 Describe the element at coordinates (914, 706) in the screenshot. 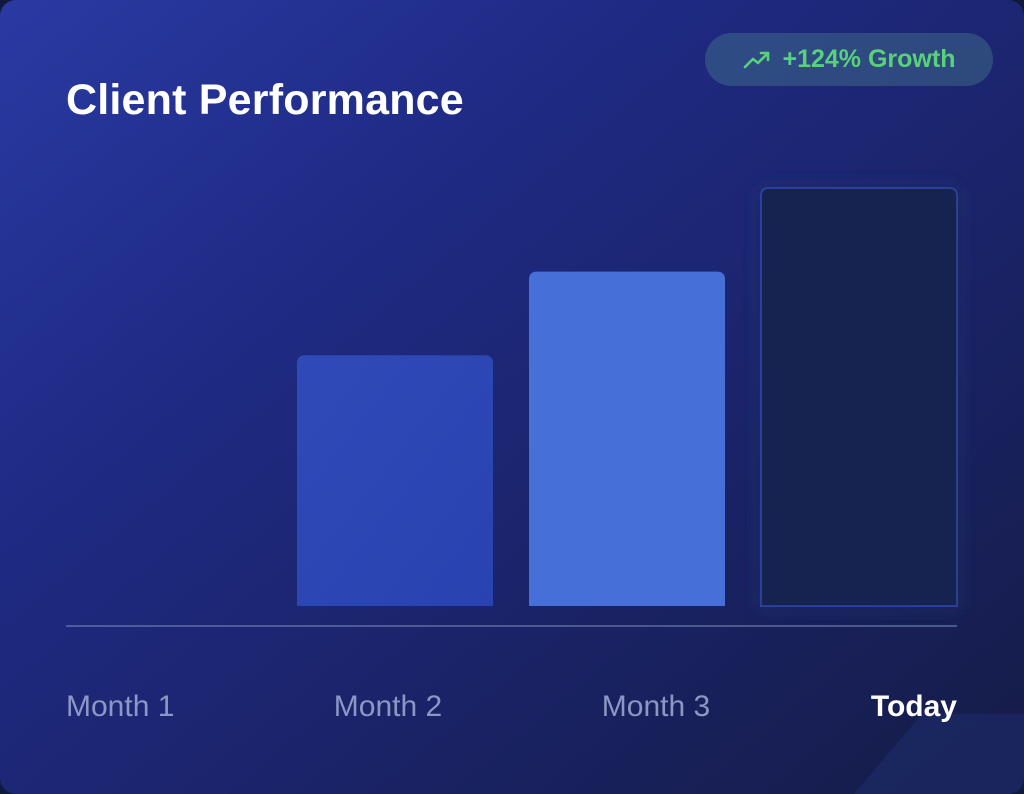

I see `x-tick-today: Today` at that location.